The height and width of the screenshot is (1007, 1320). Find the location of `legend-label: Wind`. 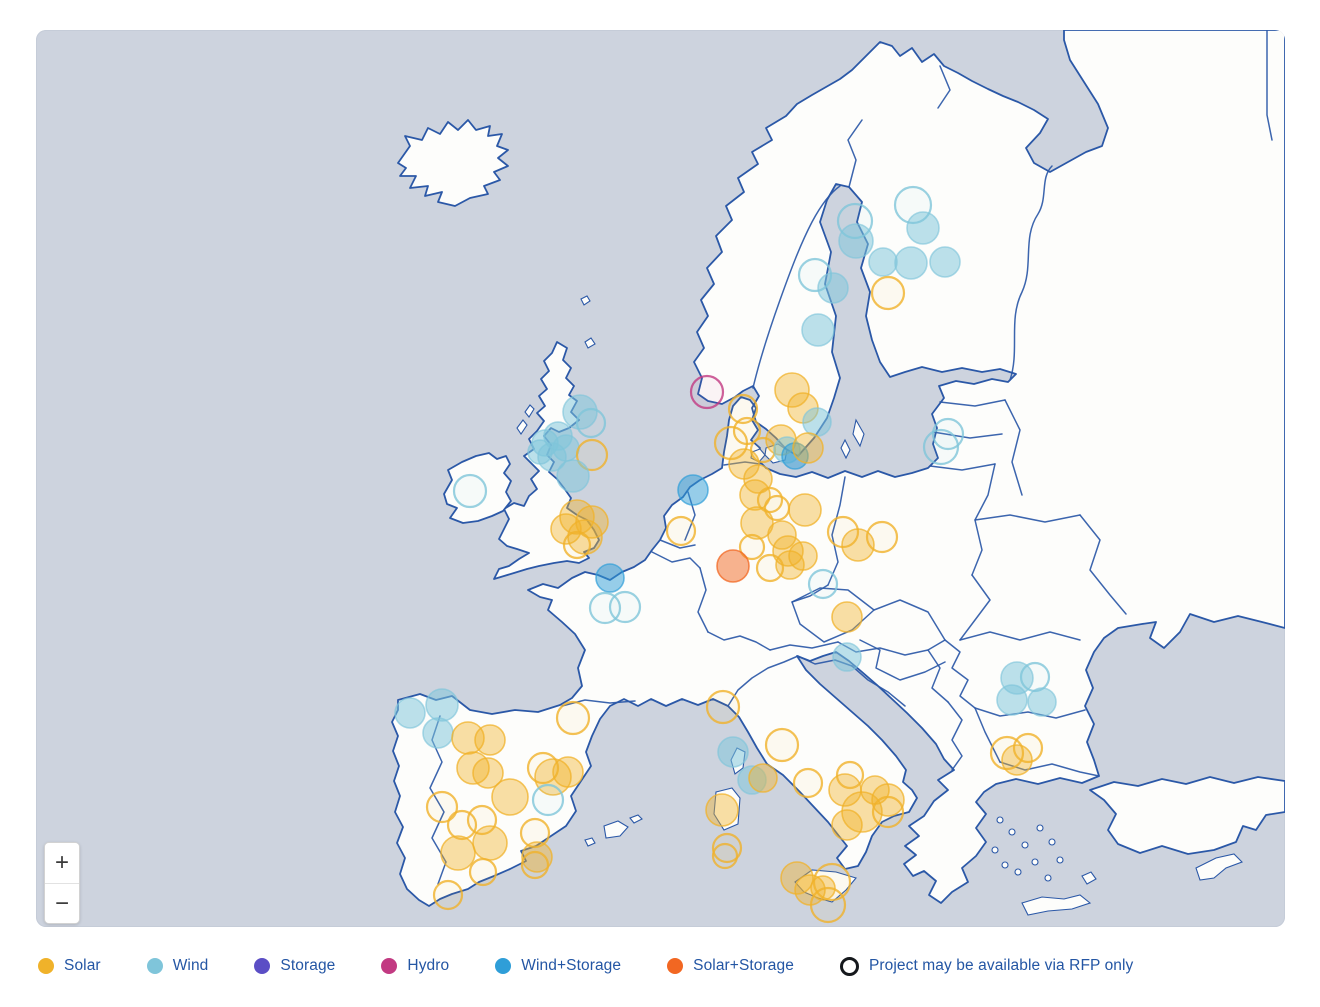

legend-label: Wind is located at coordinates (190, 965).